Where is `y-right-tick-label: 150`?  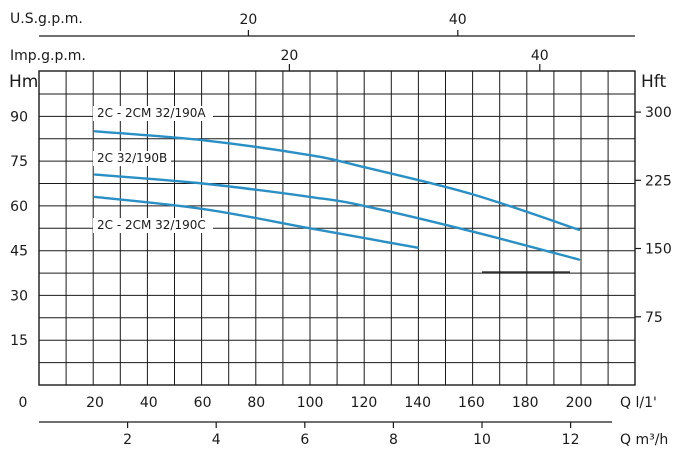
y-right-tick-label: 150 is located at coordinates (658, 250).